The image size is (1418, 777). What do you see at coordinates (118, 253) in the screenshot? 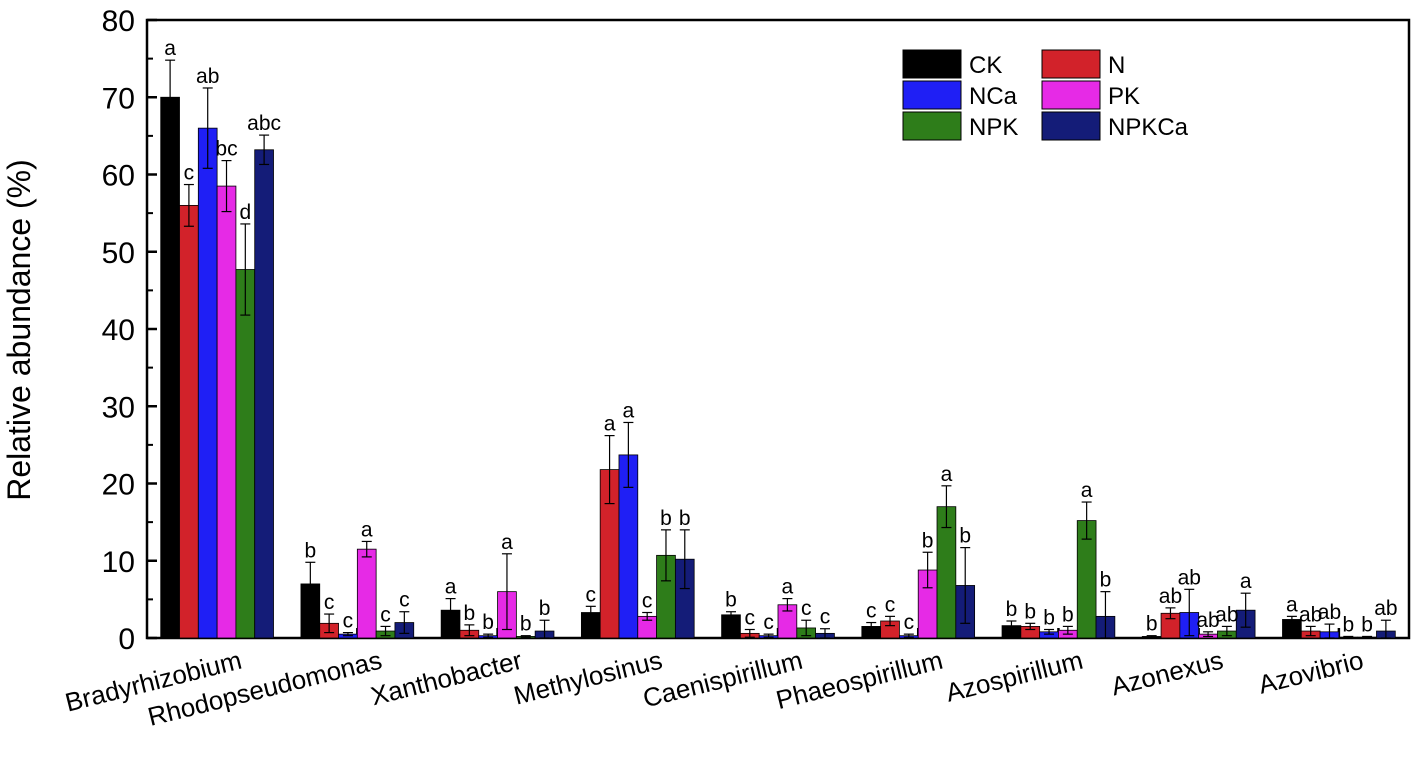
I see `y-tick-label: 50` at bounding box center [118, 253].